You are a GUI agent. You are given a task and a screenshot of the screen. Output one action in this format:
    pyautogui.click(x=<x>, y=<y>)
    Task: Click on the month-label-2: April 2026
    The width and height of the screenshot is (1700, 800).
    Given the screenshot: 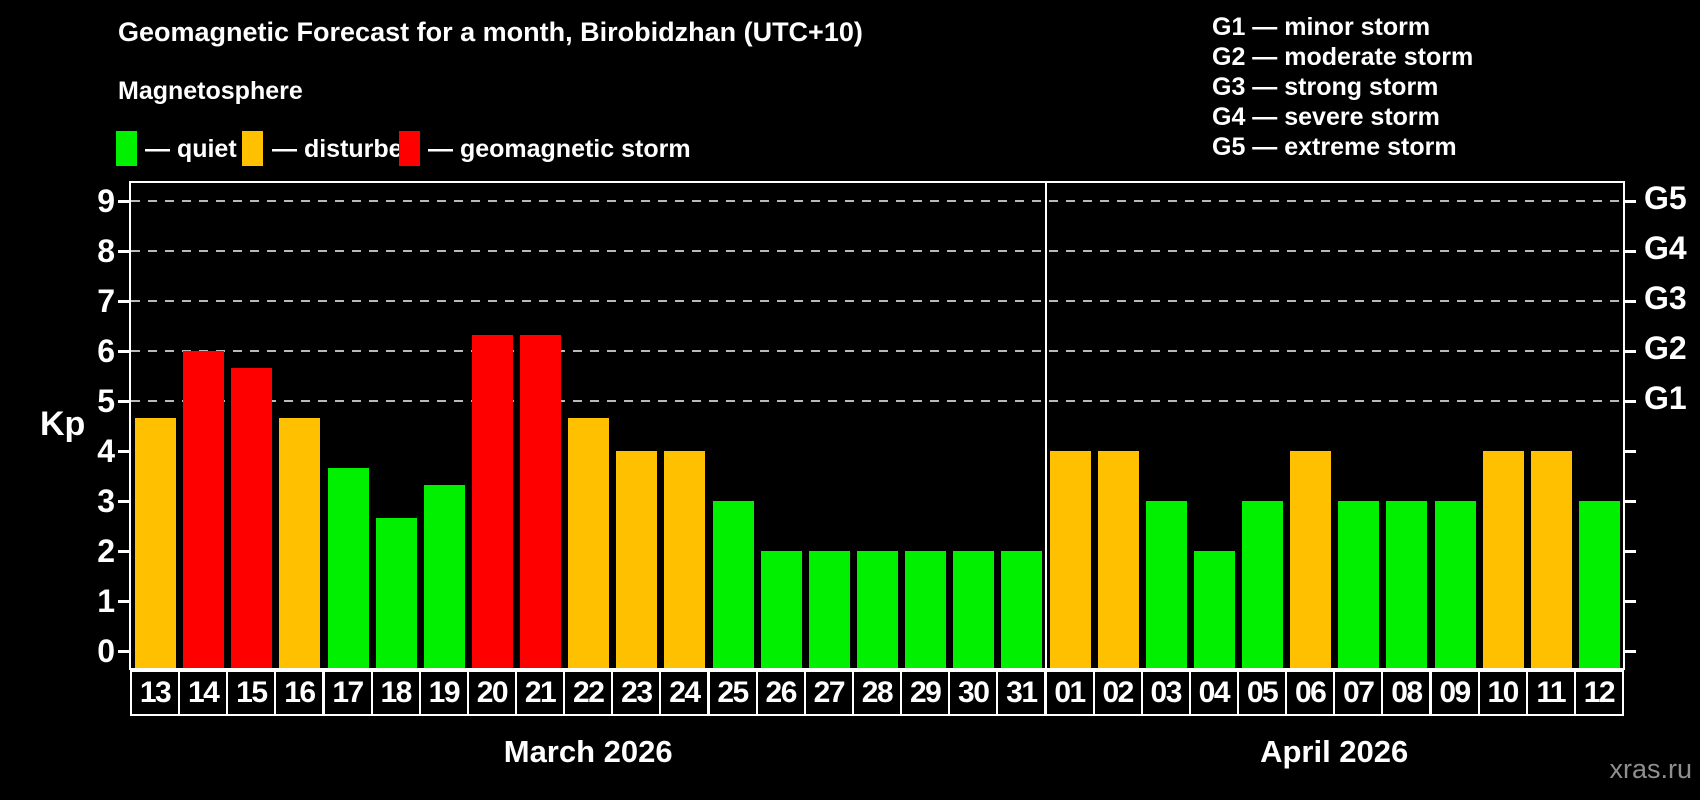 What is the action you would take?
    pyautogui.click(x=1334, y=751)
    